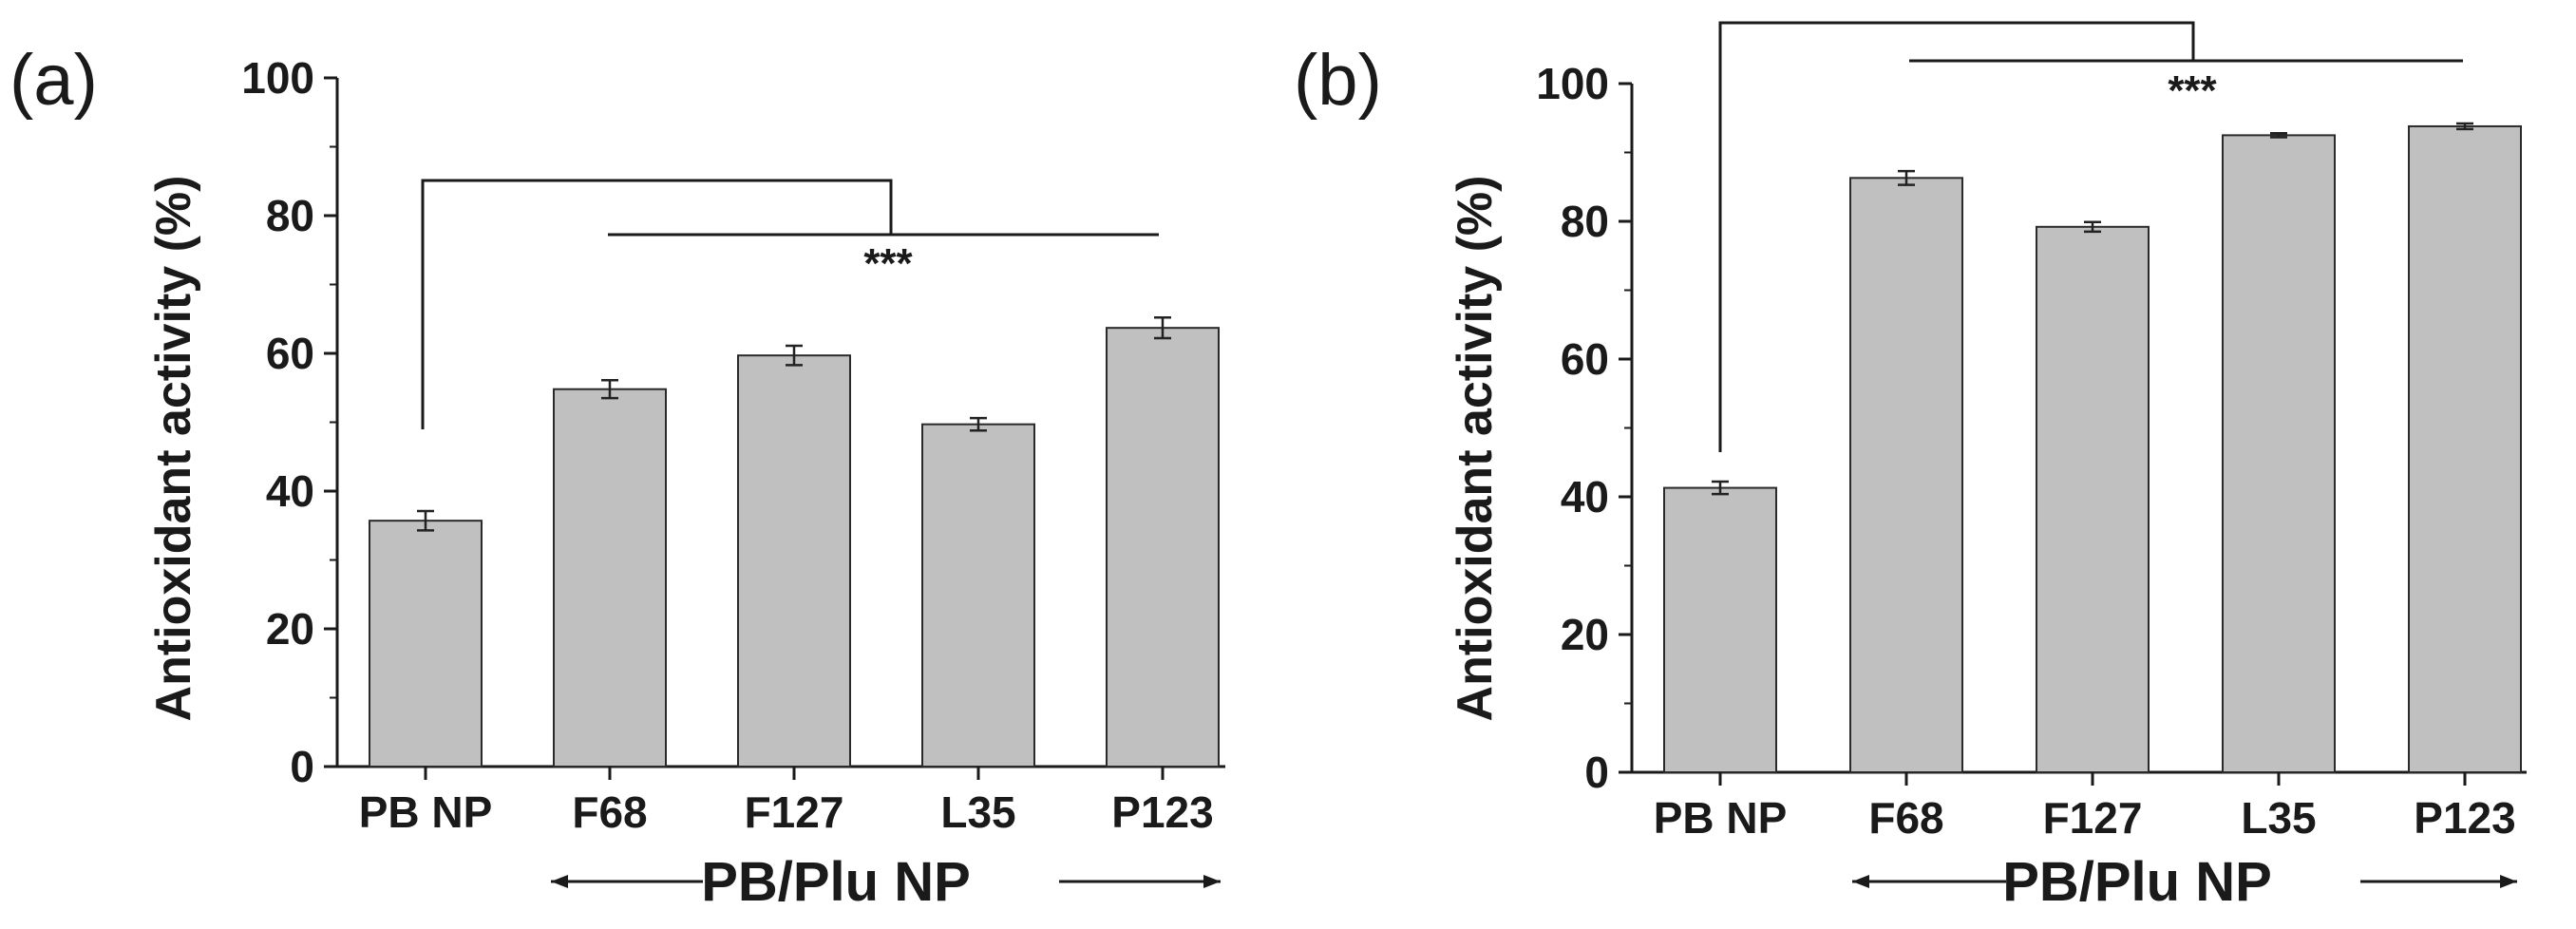  What do you see at coordinates (1162, 812) in the screenshot?
I see `panel-a-category-label: P123` at bounding box center [1162, 812].